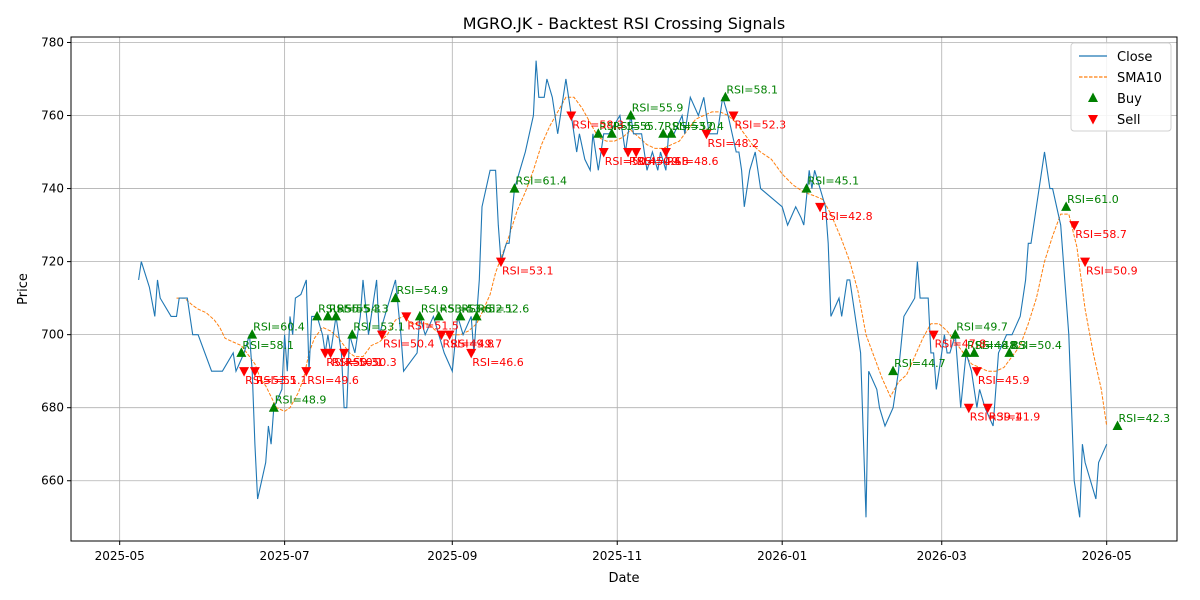  What do you see at coordinates (1145, 418) in the screenshot?
I see `buy-label: RSI=42.3` at bounding box center [1145, 418].